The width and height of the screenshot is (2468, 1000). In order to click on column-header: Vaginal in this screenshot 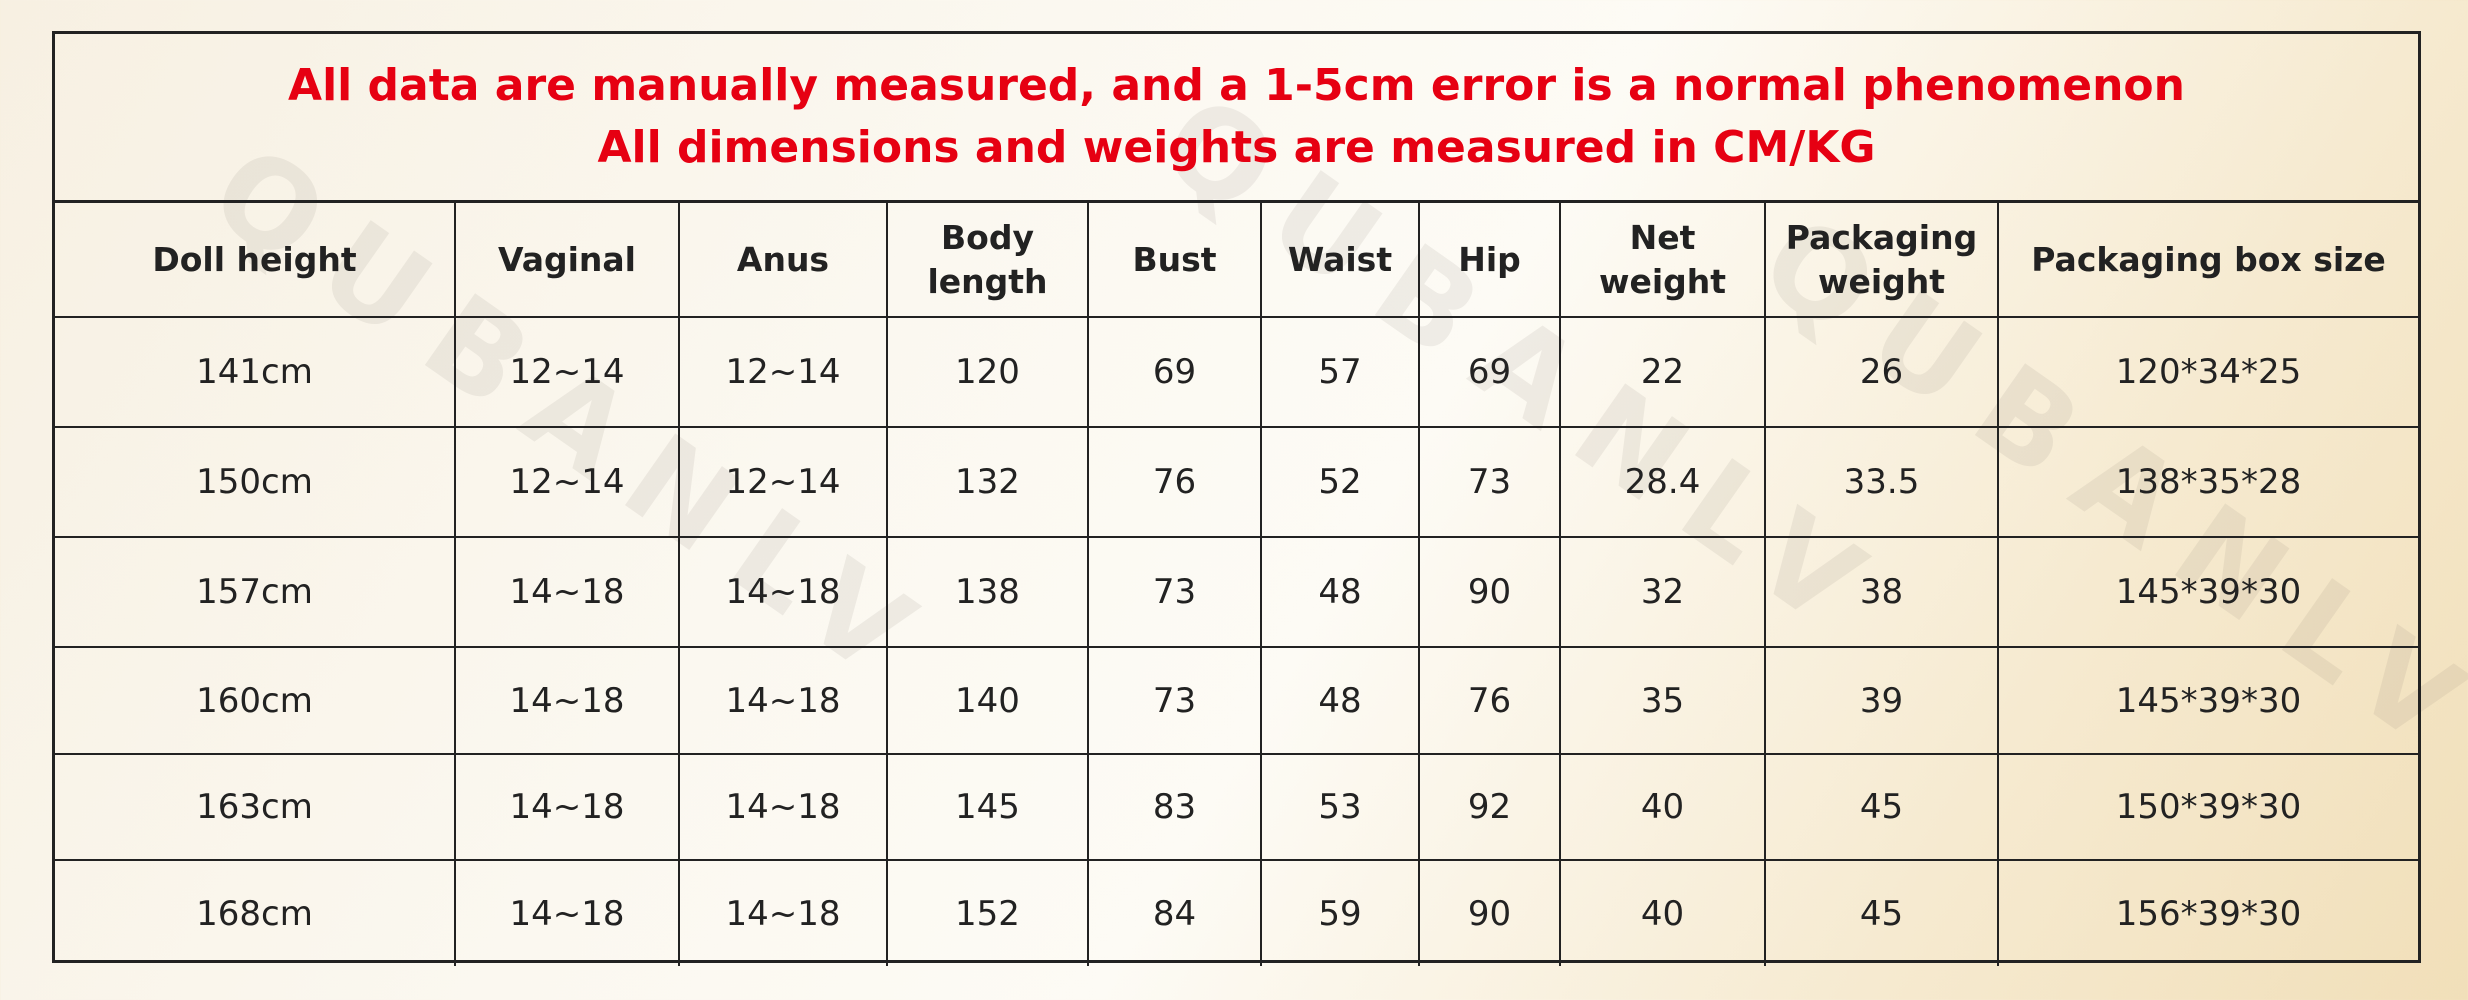, I will do `click(568, 260)`.